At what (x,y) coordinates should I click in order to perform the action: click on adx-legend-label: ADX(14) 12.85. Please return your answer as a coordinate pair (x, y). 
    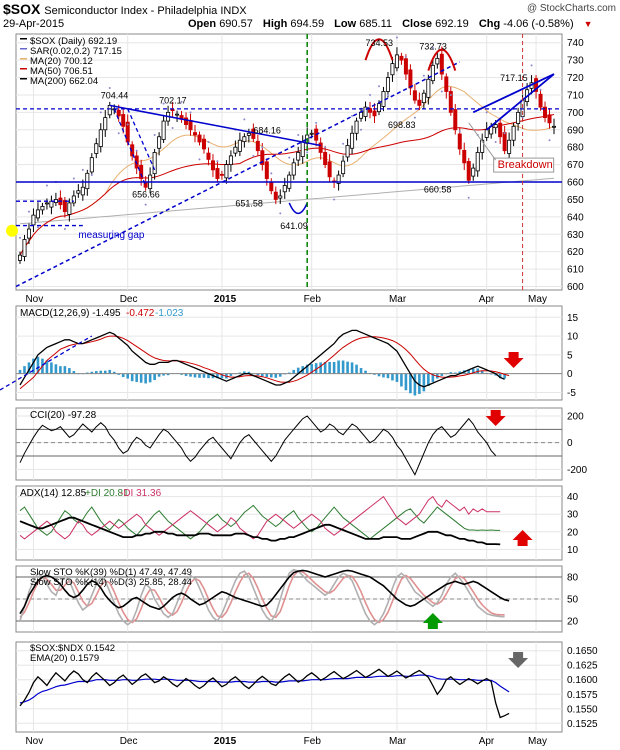
    Looking at the image, I should click on (53, 493).